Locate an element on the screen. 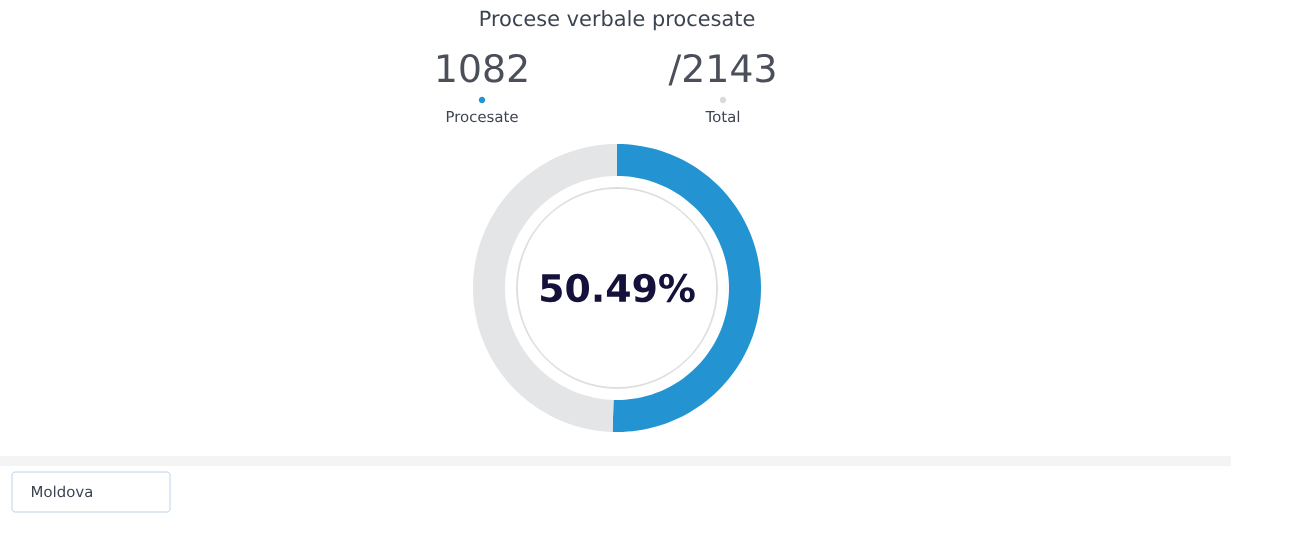 The width and height of the screenshot is (1289, 535). chart-title: Procese verbale procesate is located at coordinates (617, 20).